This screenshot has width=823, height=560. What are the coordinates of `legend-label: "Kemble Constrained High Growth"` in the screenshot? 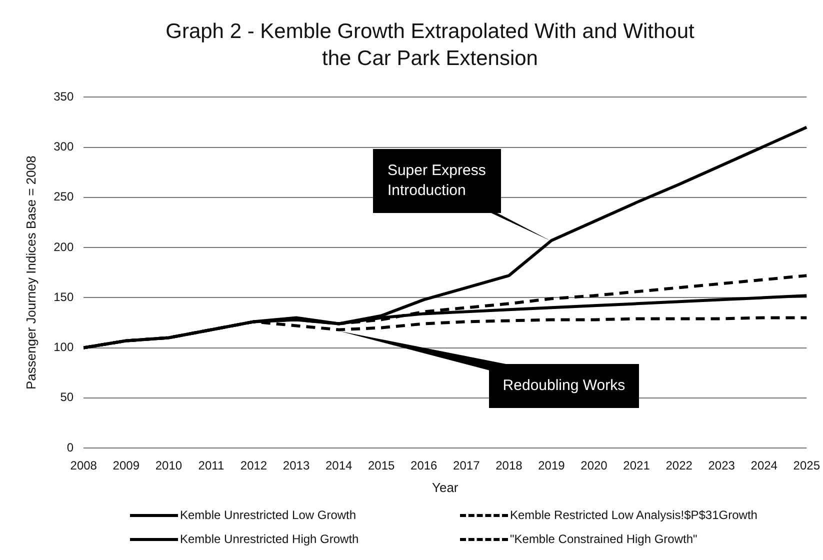 It's located at (604, 539).